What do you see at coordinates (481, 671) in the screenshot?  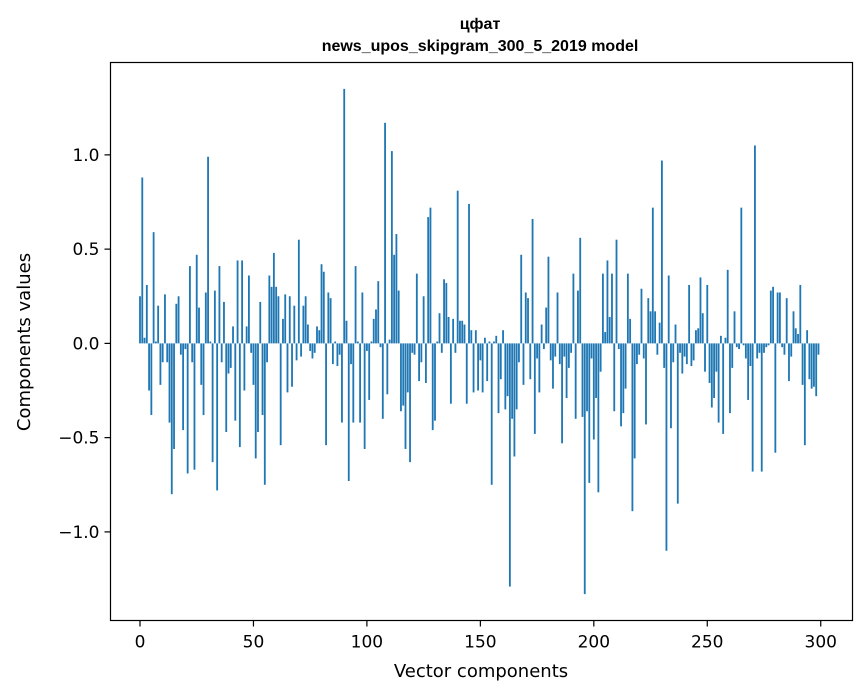 I see `x-axis-label: Vector components` at bounding box center [481, 671].